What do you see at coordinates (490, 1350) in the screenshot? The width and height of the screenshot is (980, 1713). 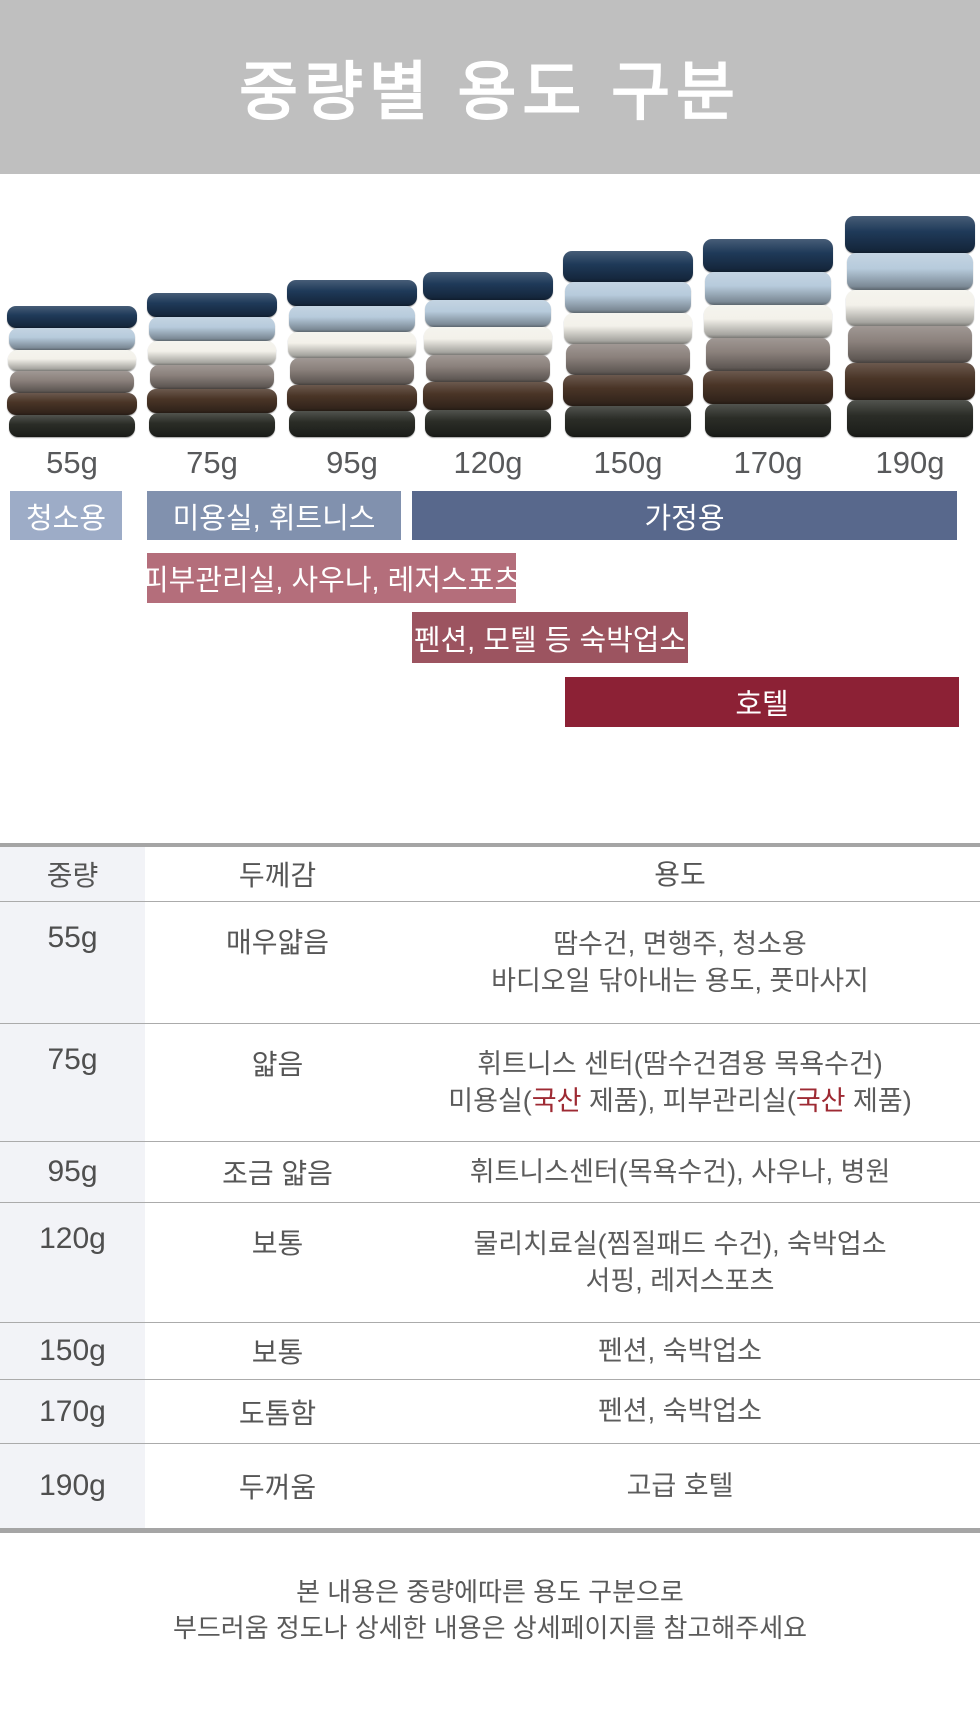 I see `table-row-150g: 150g 보통 펜션, 숙박업소` at bounding box center [490, 1350].